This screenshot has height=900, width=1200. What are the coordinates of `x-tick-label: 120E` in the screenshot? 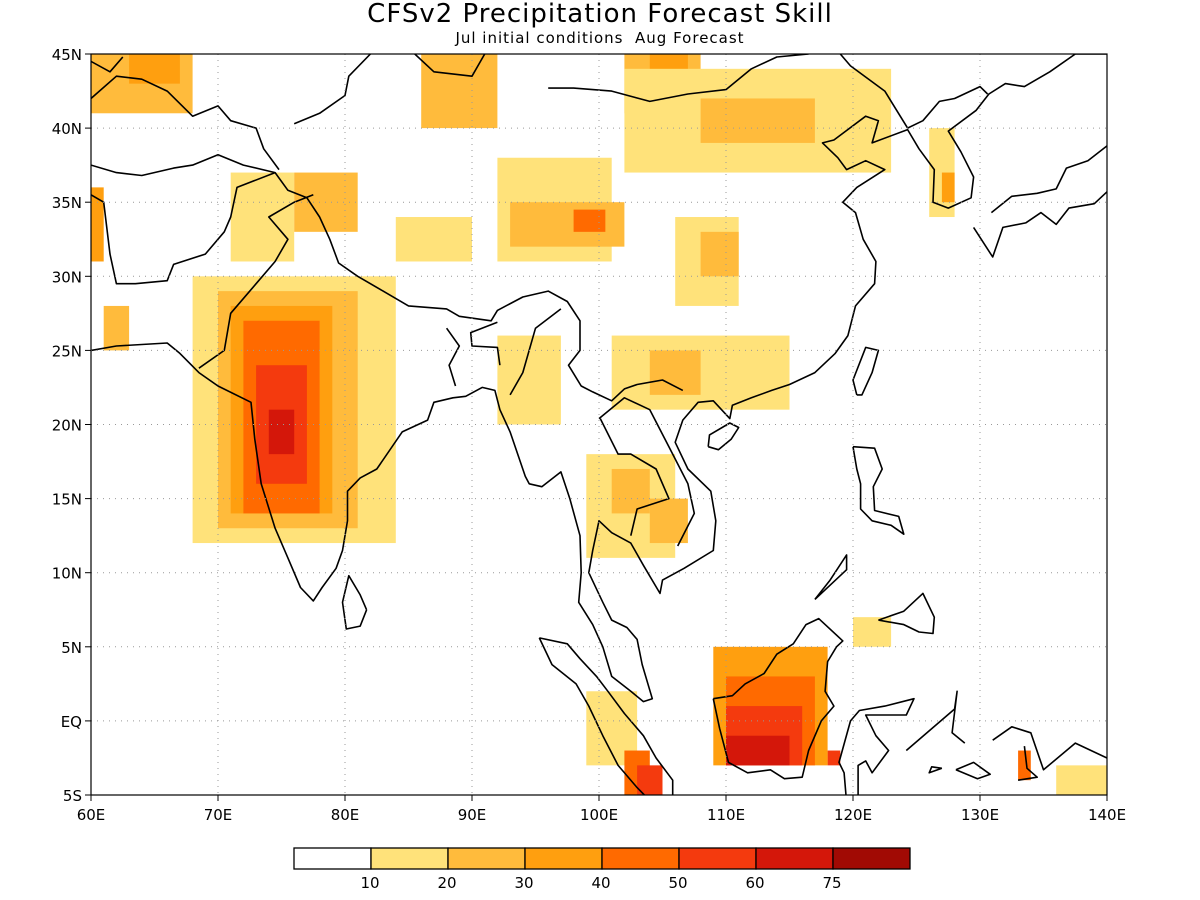 It's located at (853, 815).